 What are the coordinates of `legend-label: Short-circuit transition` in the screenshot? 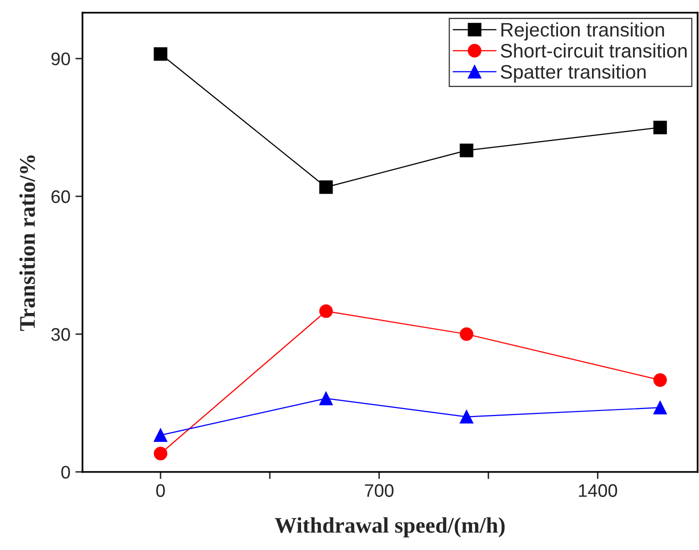 It's located at (593, 50).